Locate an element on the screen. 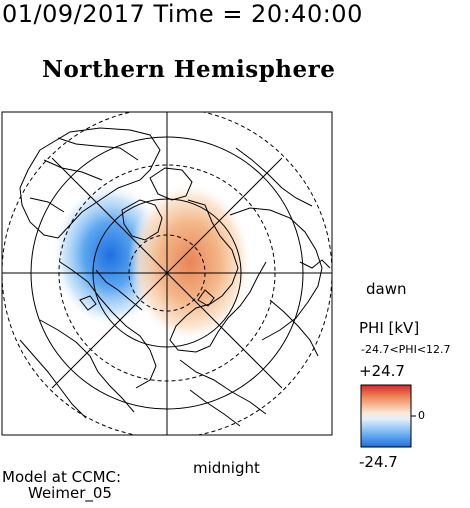 This screenshot has height=508, width=470. date-time-header: 01/09/2017 Time = 20:40:00 is located at coordinates (182, 14).